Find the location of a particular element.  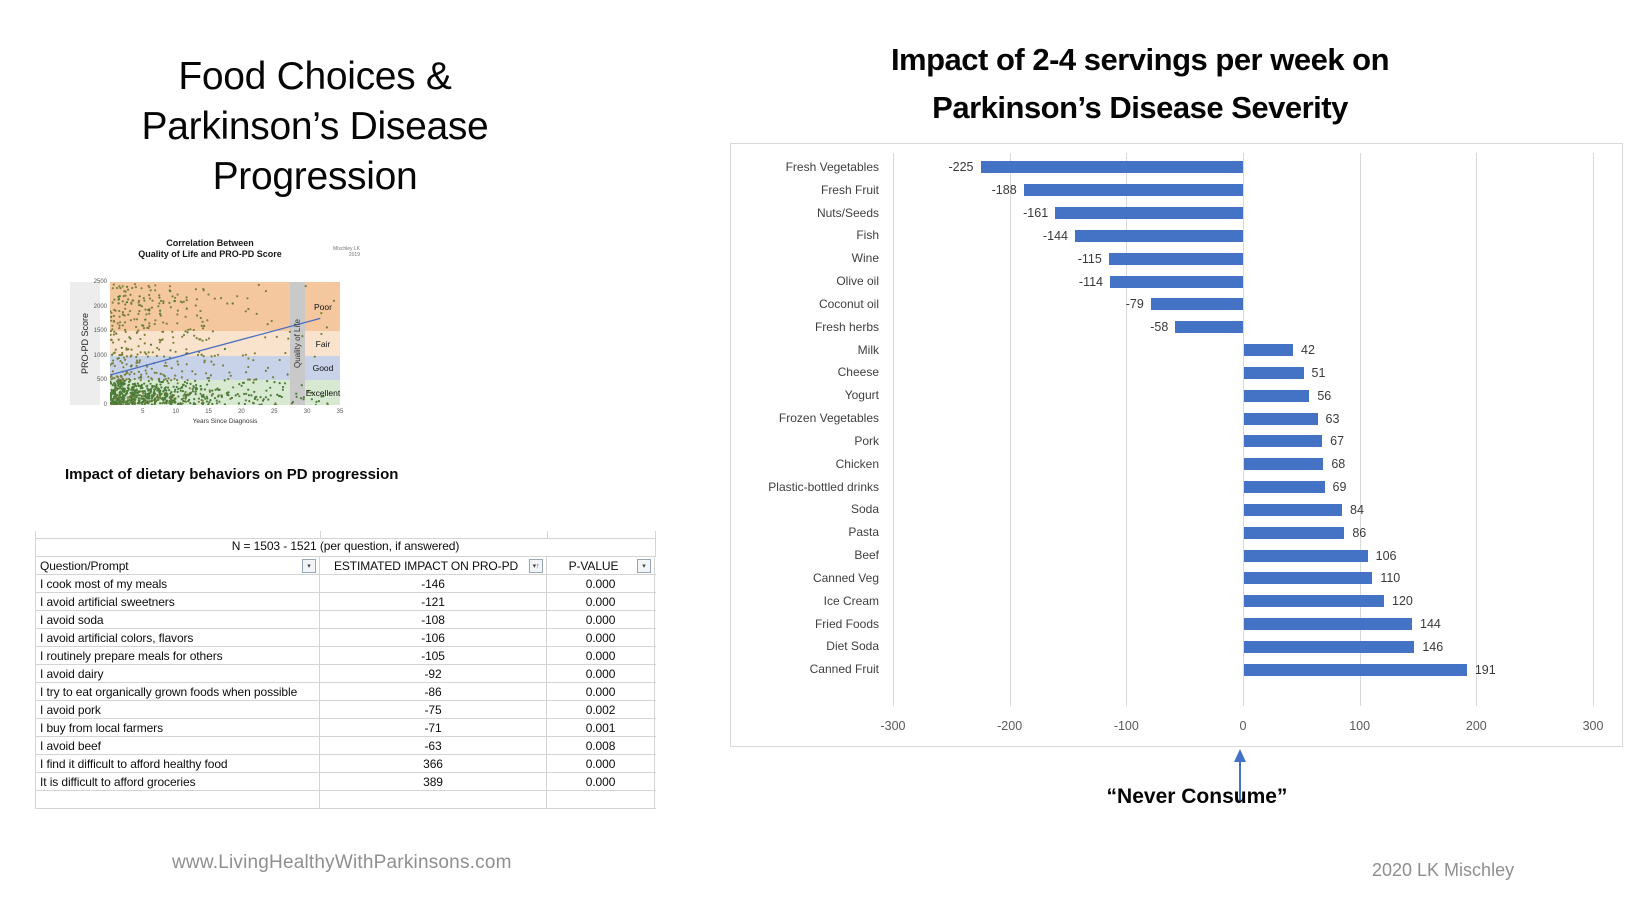

pvalue-cell: 0.001 is located at coordinates (601, 727).